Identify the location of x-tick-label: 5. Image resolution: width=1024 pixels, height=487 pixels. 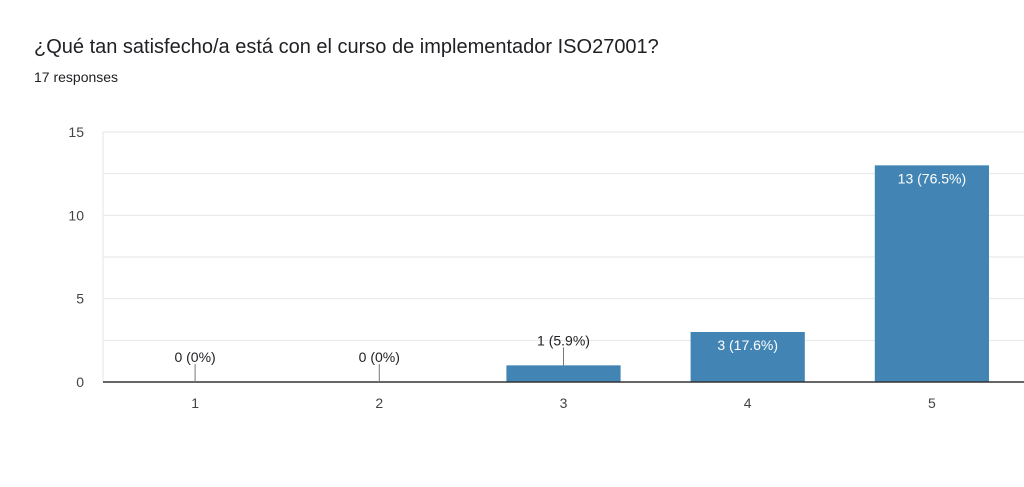
(932, 403).